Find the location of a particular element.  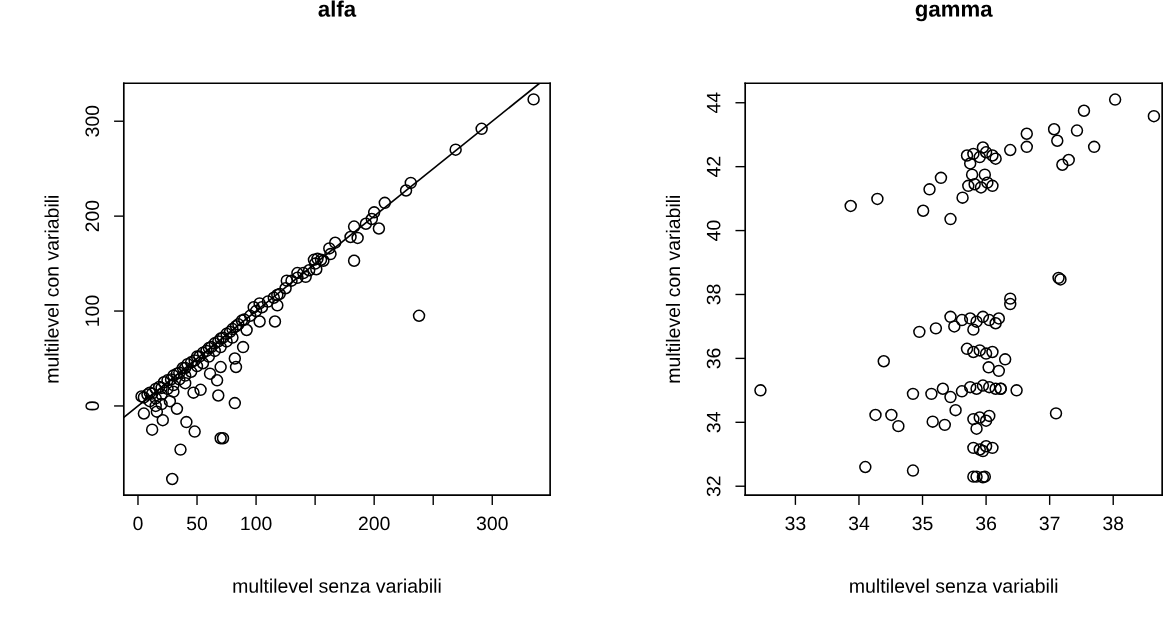

y-tick-label: 36 is located at coordinates (713, 358).